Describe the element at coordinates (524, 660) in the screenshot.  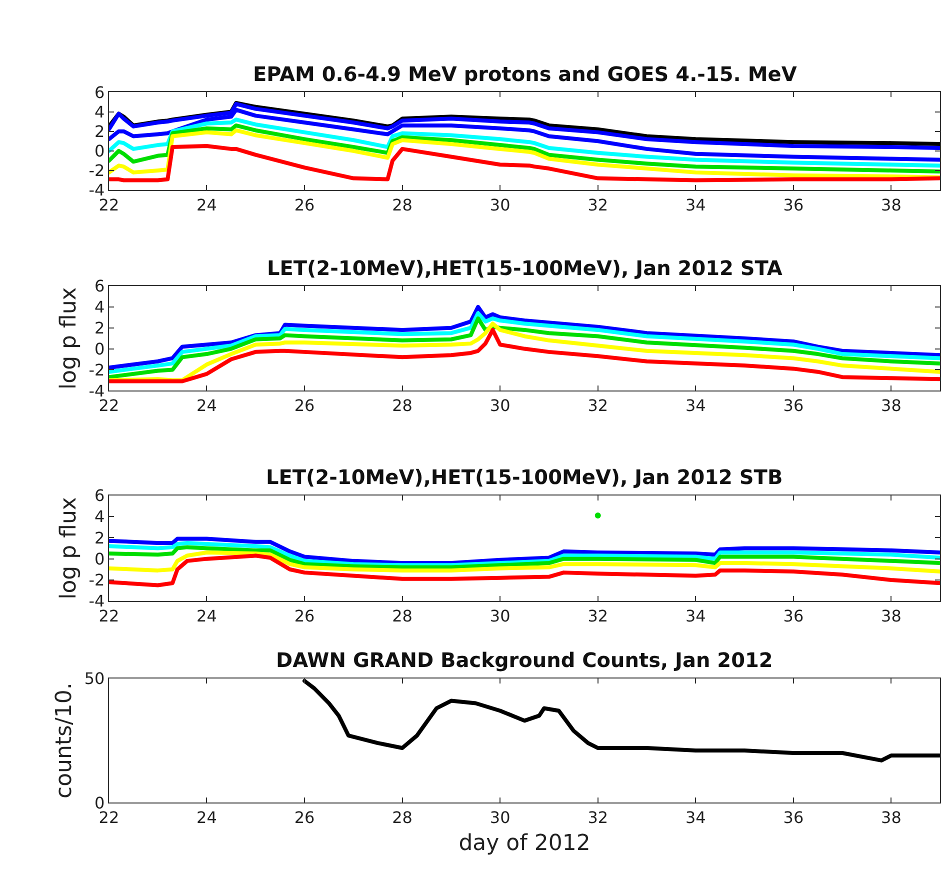
I see `chart-title: DAWN GRAND Background Counts, Jan 2012` at that location.